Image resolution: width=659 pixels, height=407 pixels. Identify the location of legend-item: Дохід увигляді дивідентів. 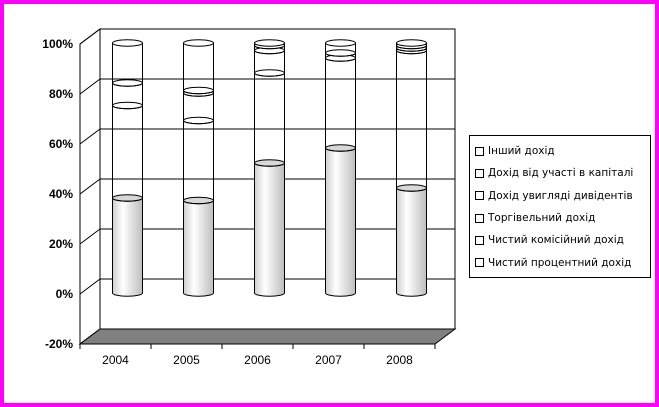
(560, 196).